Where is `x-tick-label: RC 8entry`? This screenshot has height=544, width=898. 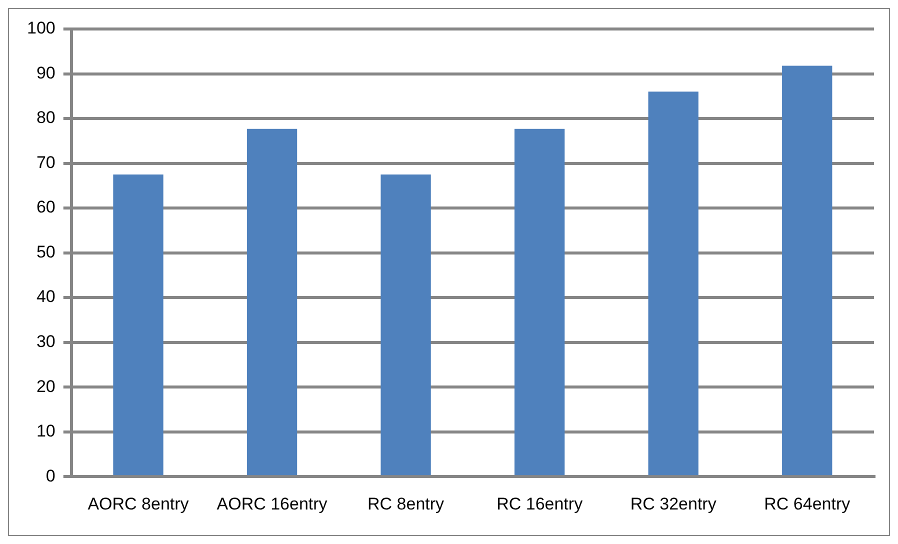
x-tick-label: RC 8entry is located at coordinates (406, 504).